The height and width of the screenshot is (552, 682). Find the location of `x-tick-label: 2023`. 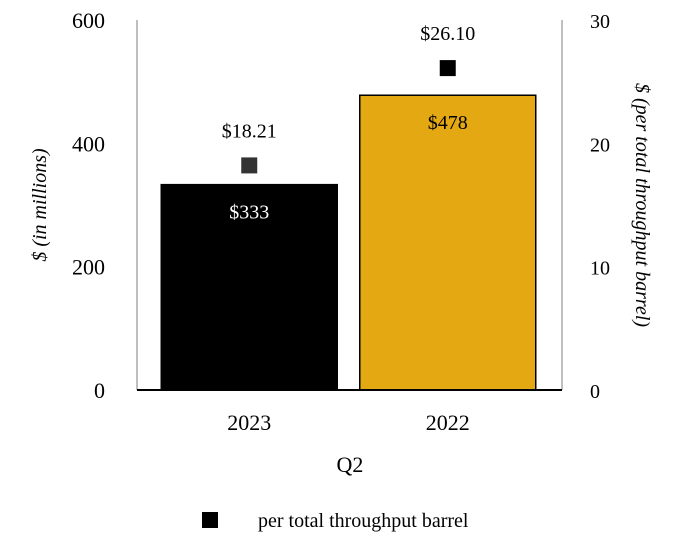

x-tick-label: 2023 is located at coordinates (249, 422).